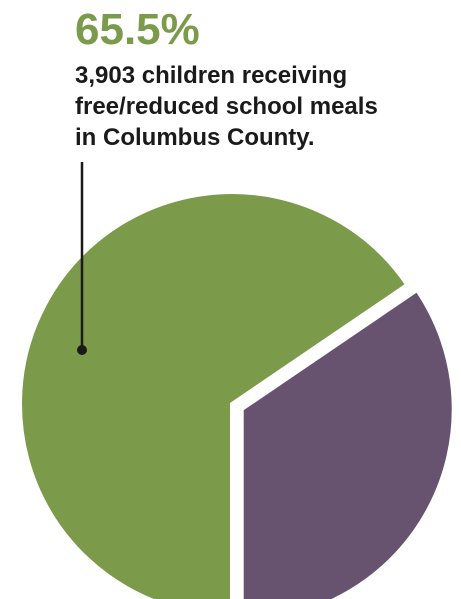  I want to click on callout-leader-dot, so click(82, 350).